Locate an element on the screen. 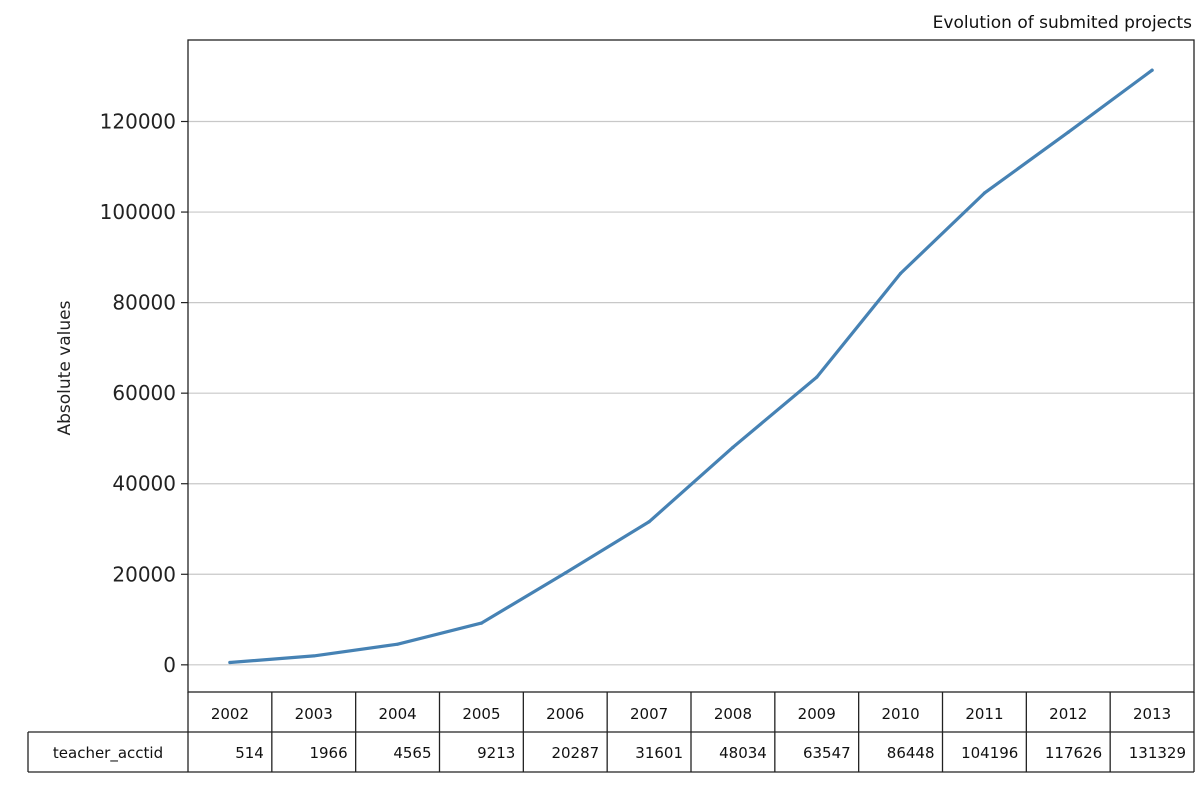 The height and width of the screenshot is (786, 1202). y-tick-label: 20000 is located at coordinates (144, 574).